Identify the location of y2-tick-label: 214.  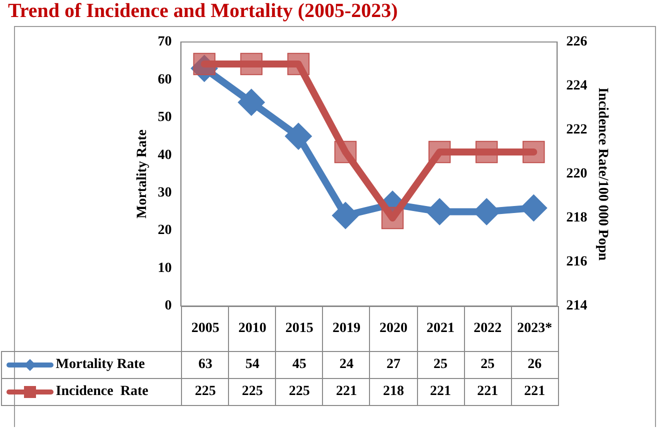
(577, 306).